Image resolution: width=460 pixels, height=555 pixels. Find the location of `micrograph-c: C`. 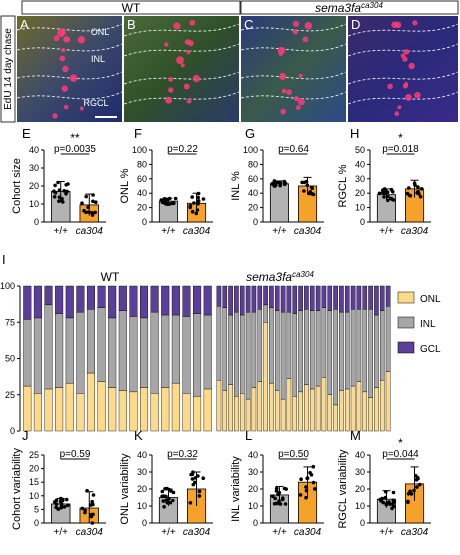

micrograph-c: C is located at coordinates (293, 69).